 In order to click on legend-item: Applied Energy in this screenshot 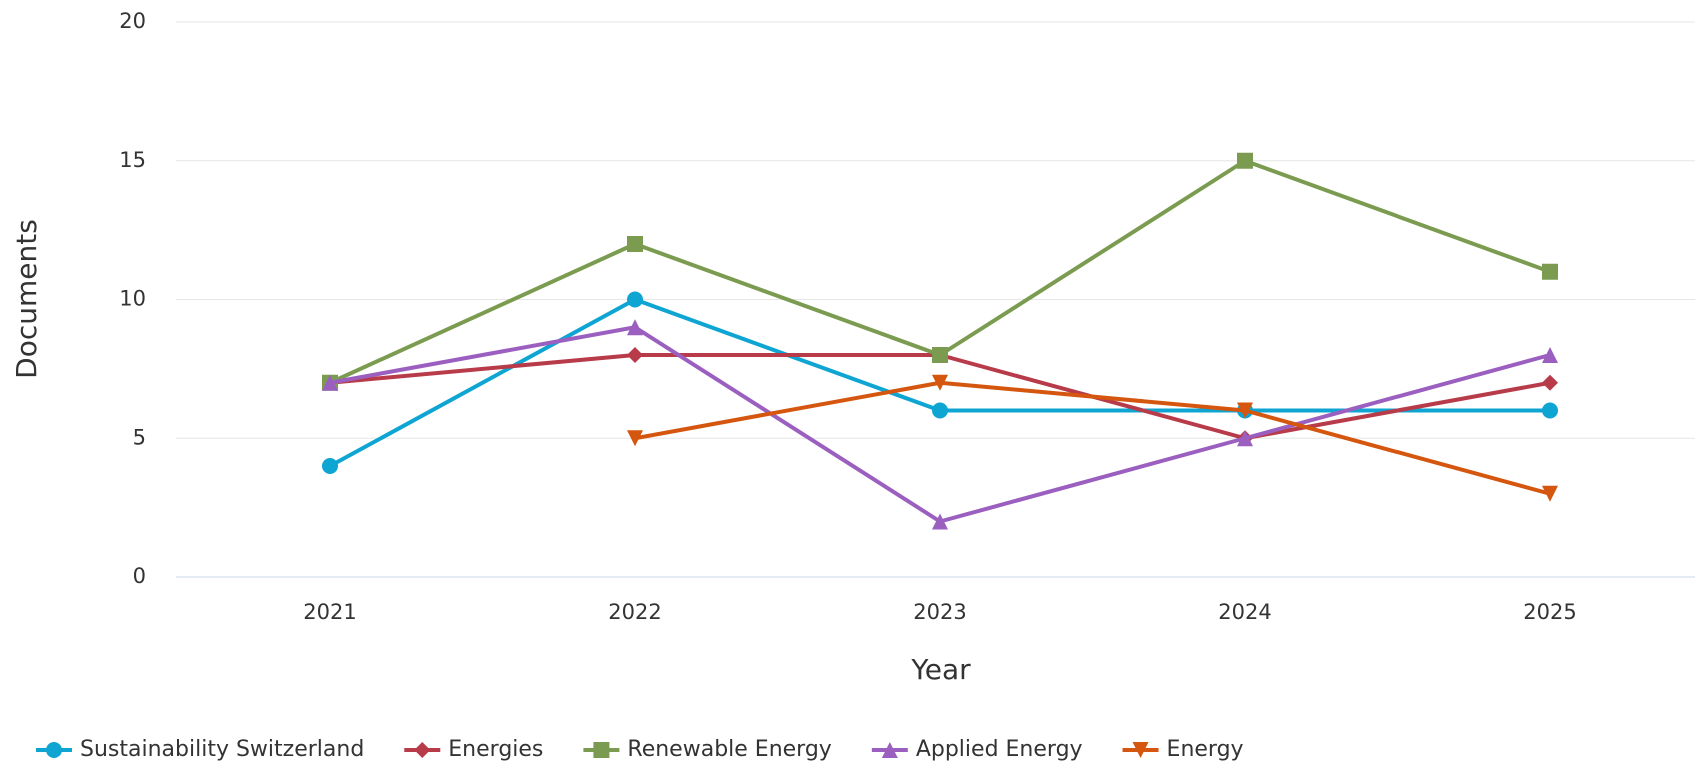, I will do `click(977, 749)`.